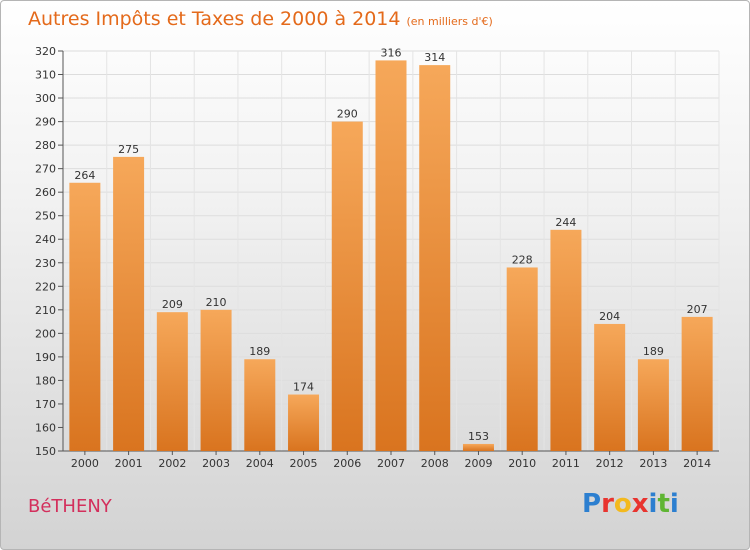 This screenshot has width=750, height=550. What do you see at coordinates (347, 286) in the screenshot?
I see `bar-2006` at bounding box center [347, 286].